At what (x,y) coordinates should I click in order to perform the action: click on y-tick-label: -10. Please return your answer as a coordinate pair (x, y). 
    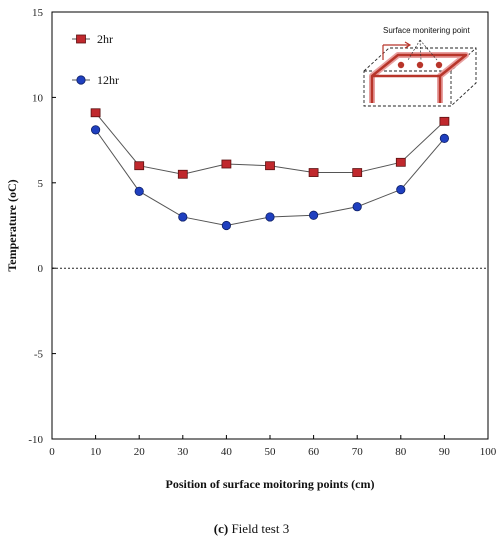
    Looking at the image, I should click on (35, 440).